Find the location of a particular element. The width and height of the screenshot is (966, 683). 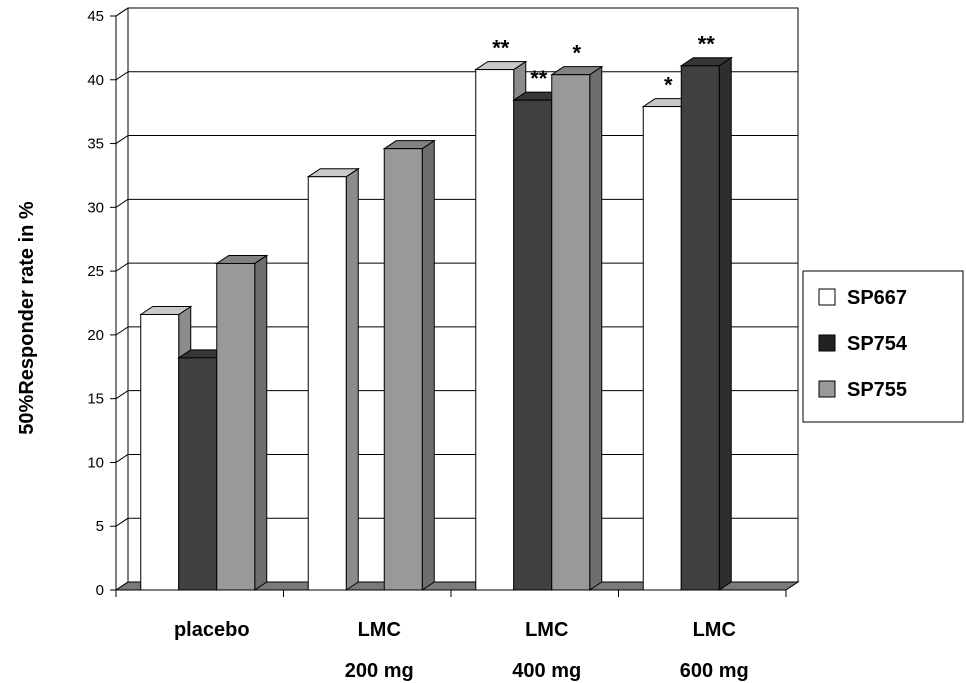

y-tick-label: 35 is located at coordinates (95, 144).